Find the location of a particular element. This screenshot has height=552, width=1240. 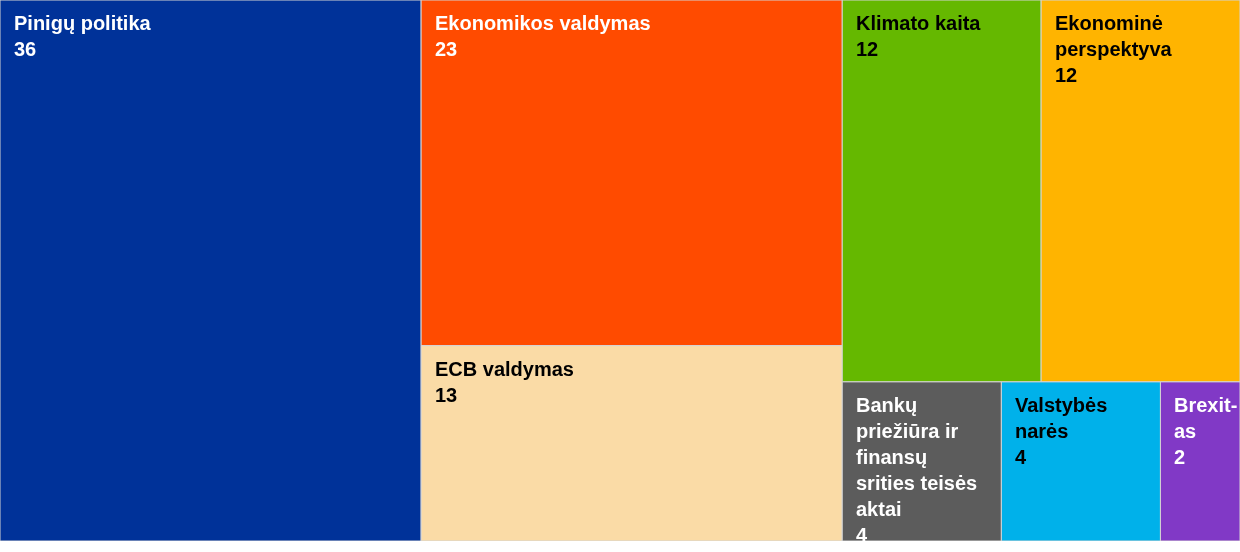

category-label: Valstybės narės is located at coordinates (1061, 418).